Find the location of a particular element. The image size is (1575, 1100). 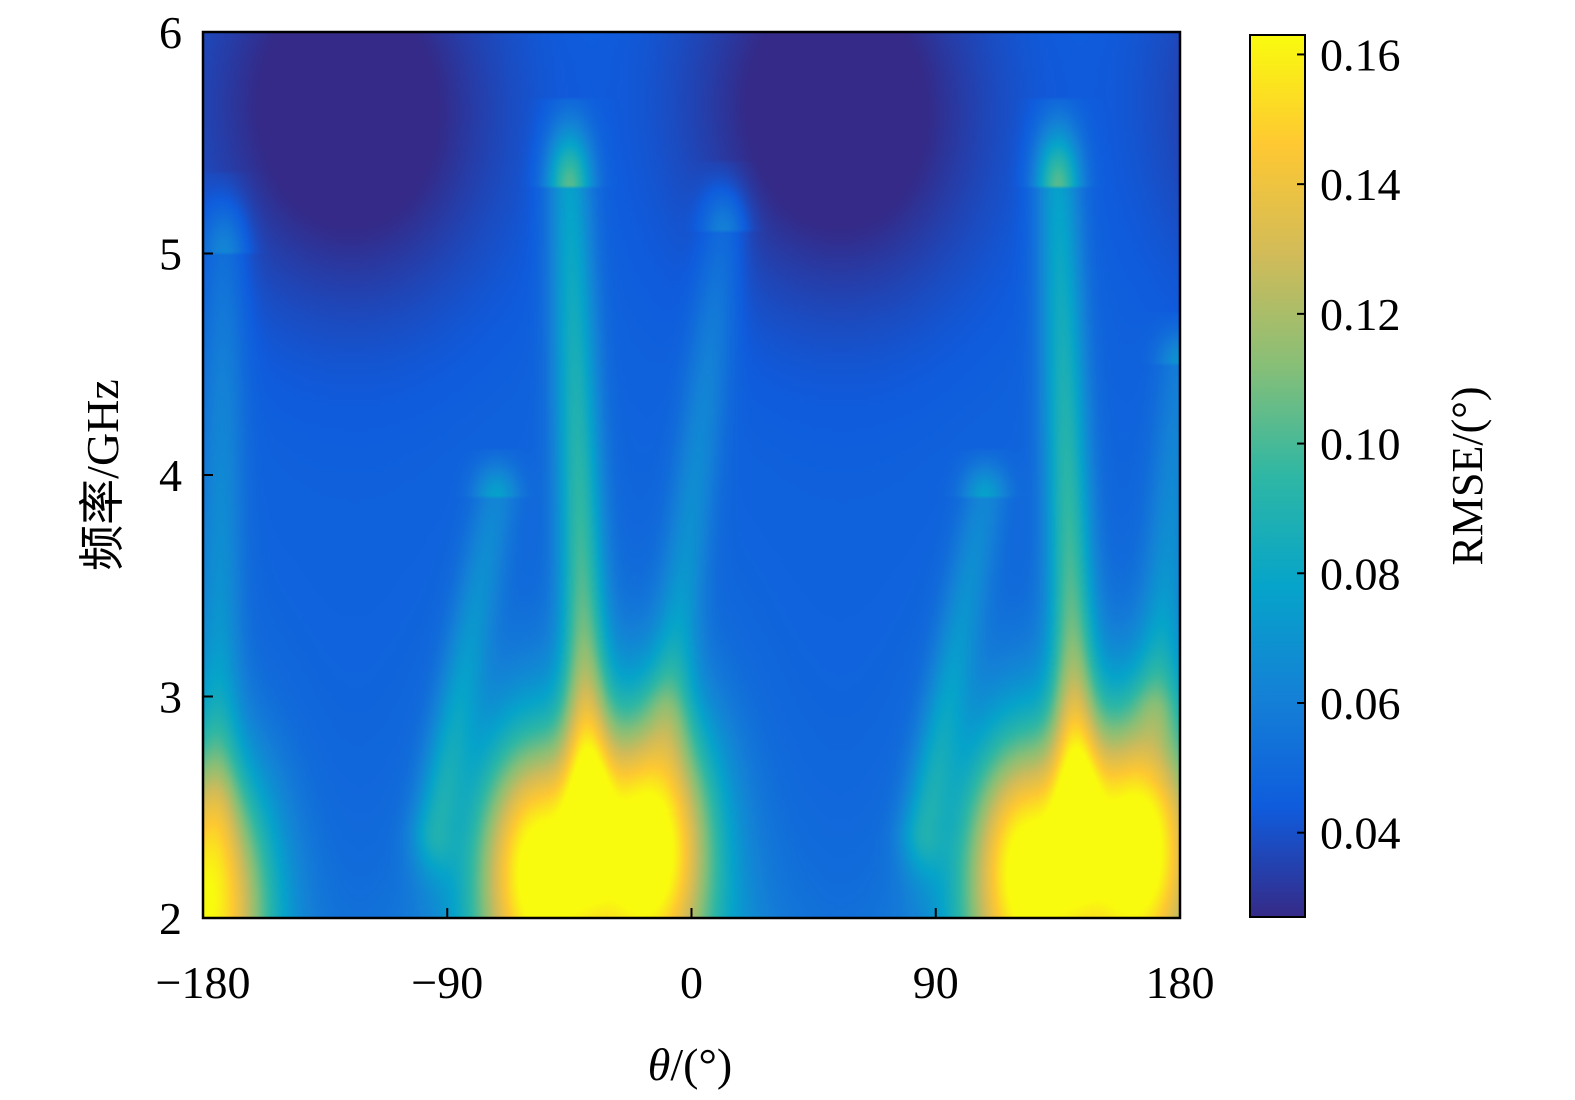

colorbar is located at coordinates (1277, 476).